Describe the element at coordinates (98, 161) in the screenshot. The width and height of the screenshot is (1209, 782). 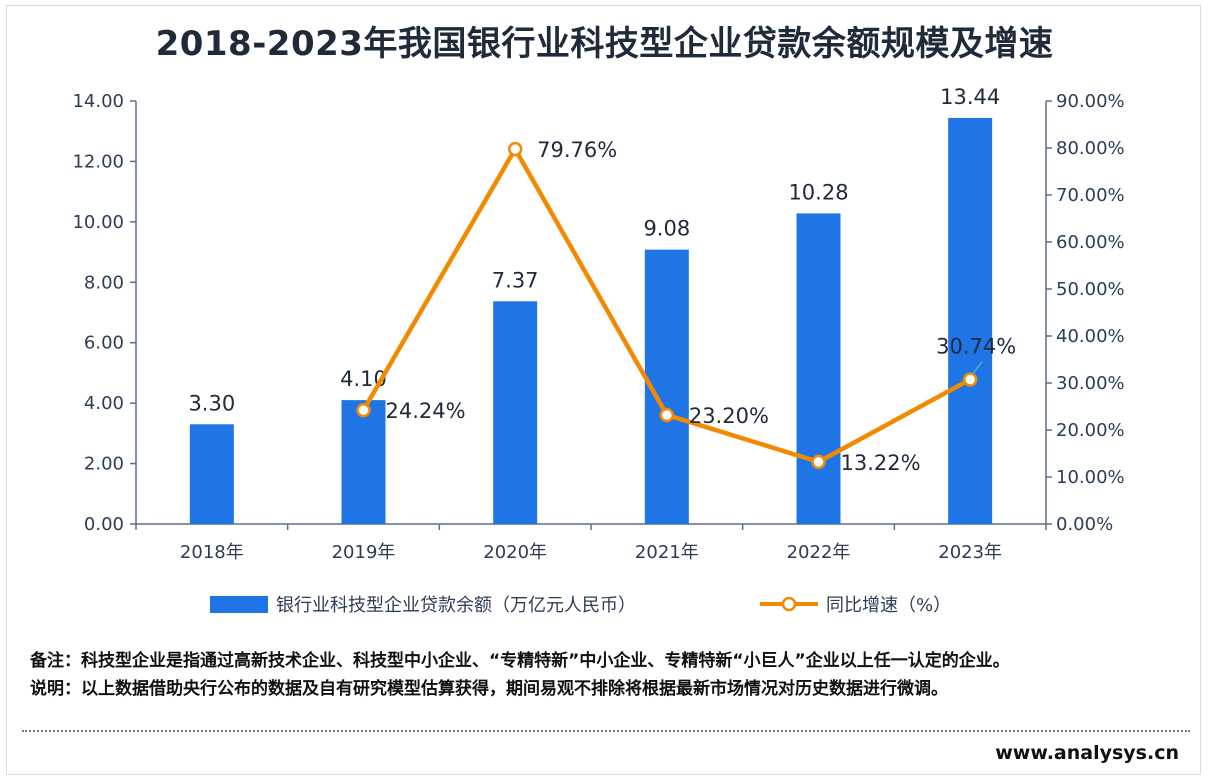
I see `y-left-tick-label: 12.00` at that location.